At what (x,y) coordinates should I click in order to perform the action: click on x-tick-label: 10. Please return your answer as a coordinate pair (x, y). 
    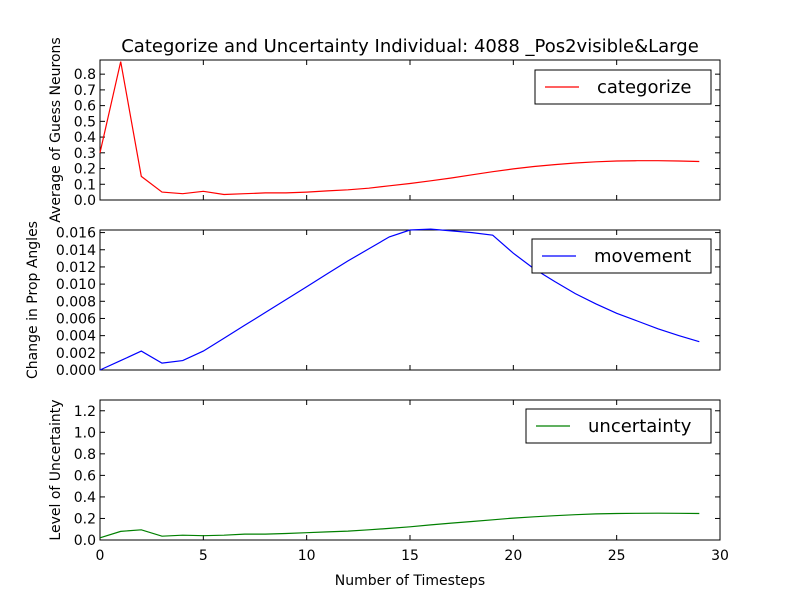
    Looking at the image, I should click on (307, 556).